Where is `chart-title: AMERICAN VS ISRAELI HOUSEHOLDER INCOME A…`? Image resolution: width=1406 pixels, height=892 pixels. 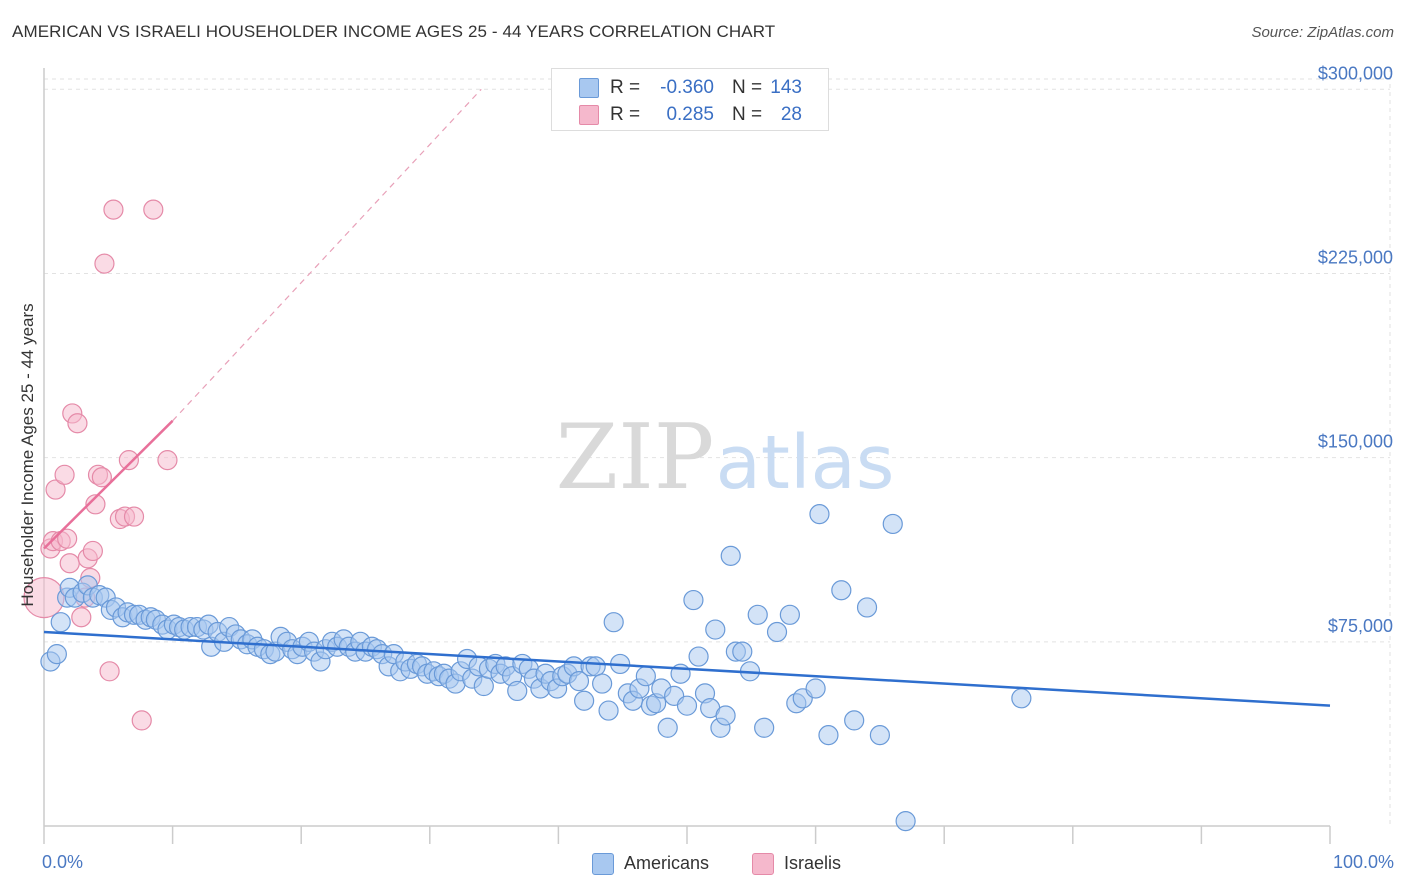
chart-title: AMERICAN VS ISRAELI HOUSEHOLDER INCOME A… is located at coordinates (394, 31).